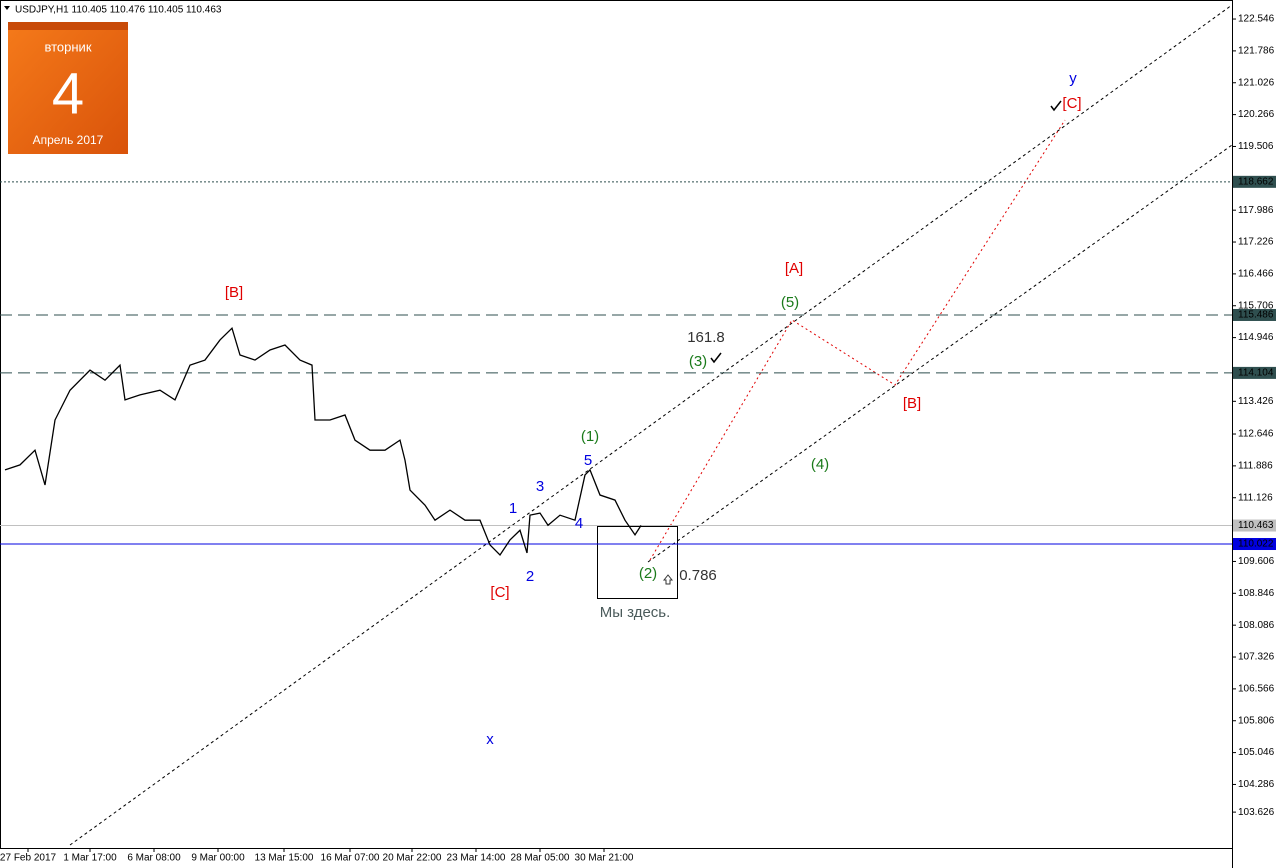  I want to click on y-tick-label: 121.786, so click(1256, 51).